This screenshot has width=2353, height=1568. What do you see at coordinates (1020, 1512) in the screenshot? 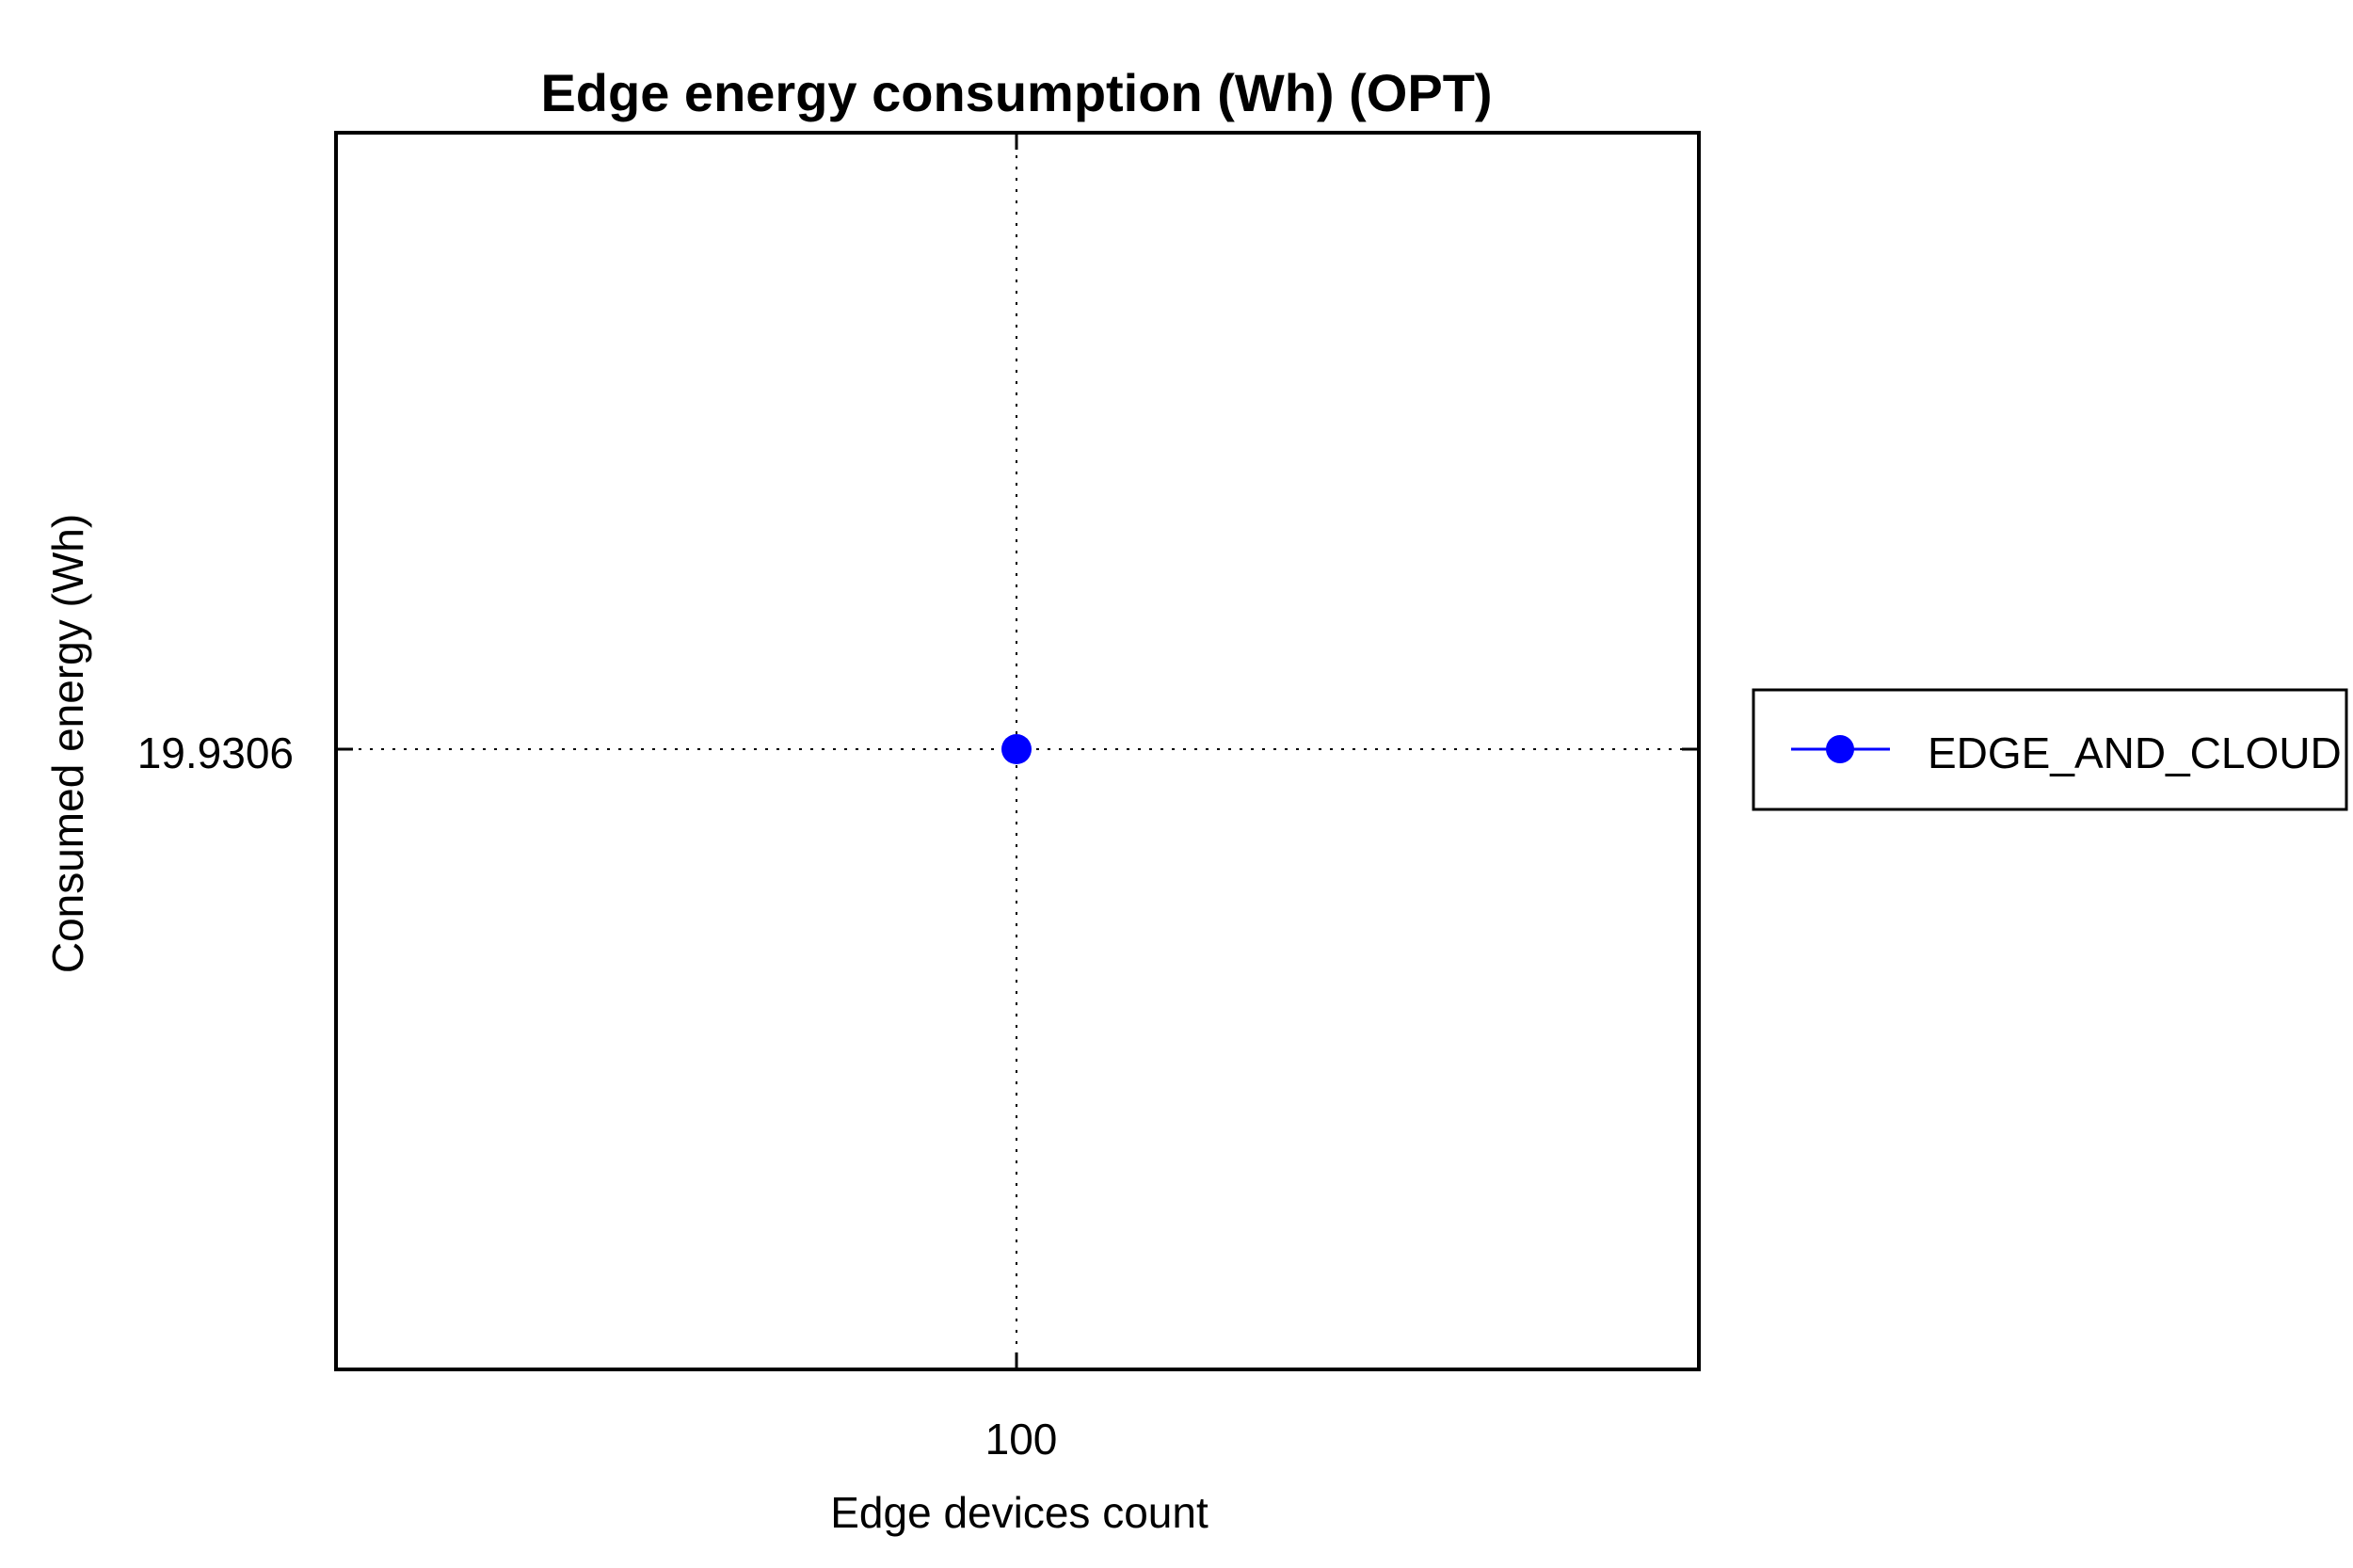
I see `x-axis-label: Edge devices count` at bounding box center [1020, 1512].